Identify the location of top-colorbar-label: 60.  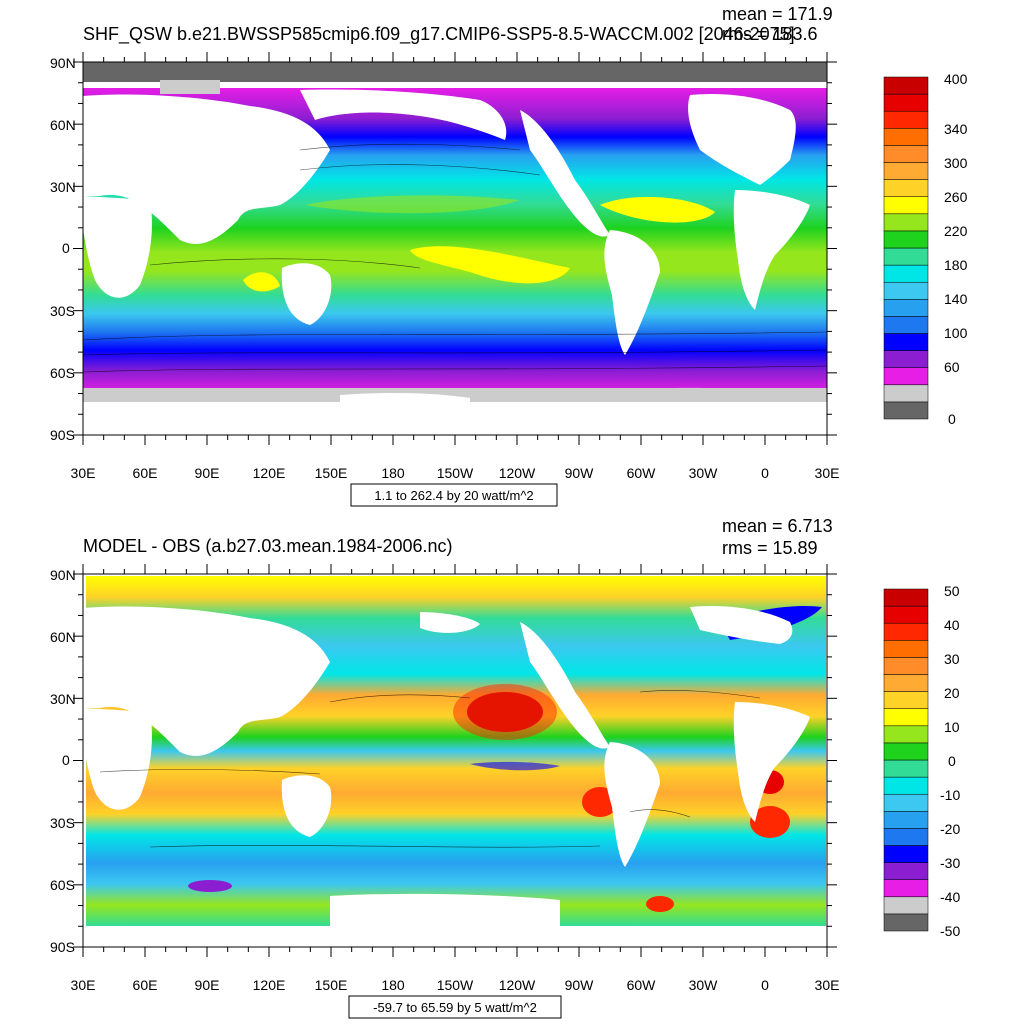
(952, 367).